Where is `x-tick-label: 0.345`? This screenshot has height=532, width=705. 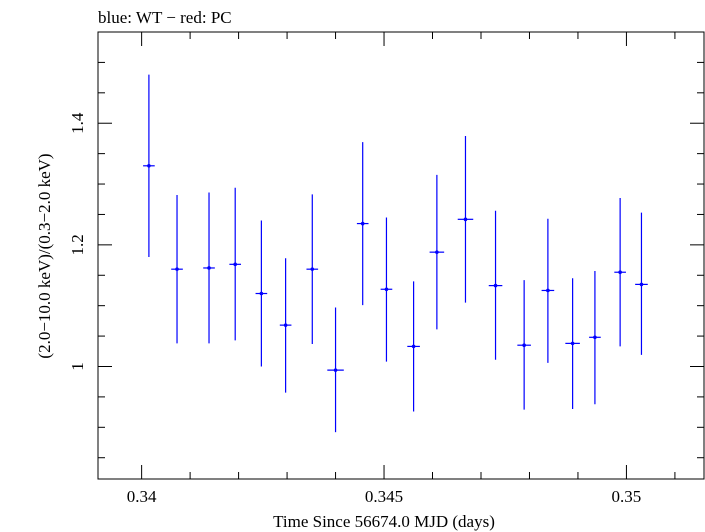
x-tick-label: 0.345 is located at coordinates (384, 496).